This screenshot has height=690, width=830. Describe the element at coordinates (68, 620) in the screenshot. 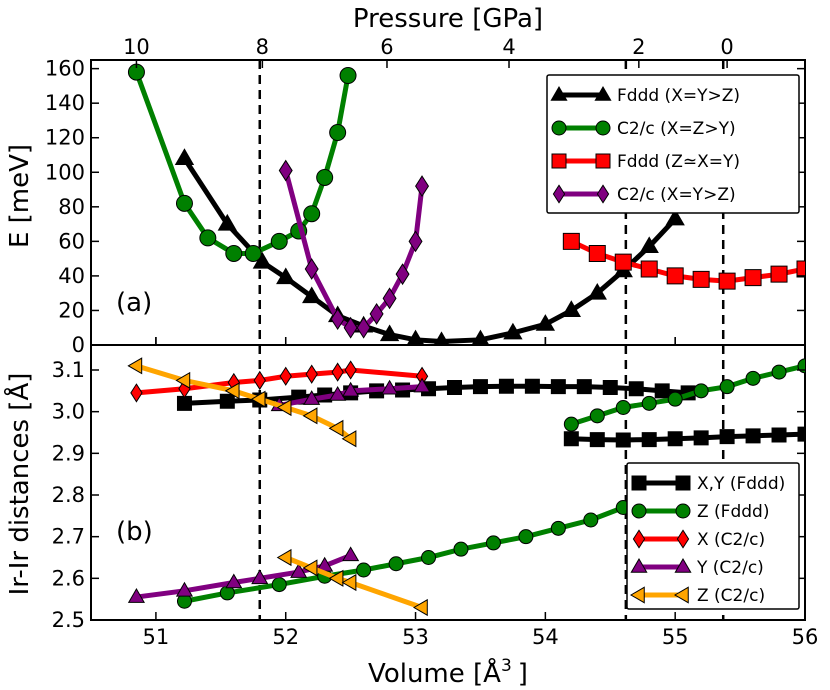

I see `ytick-label-1-0: 2.5` at that location.